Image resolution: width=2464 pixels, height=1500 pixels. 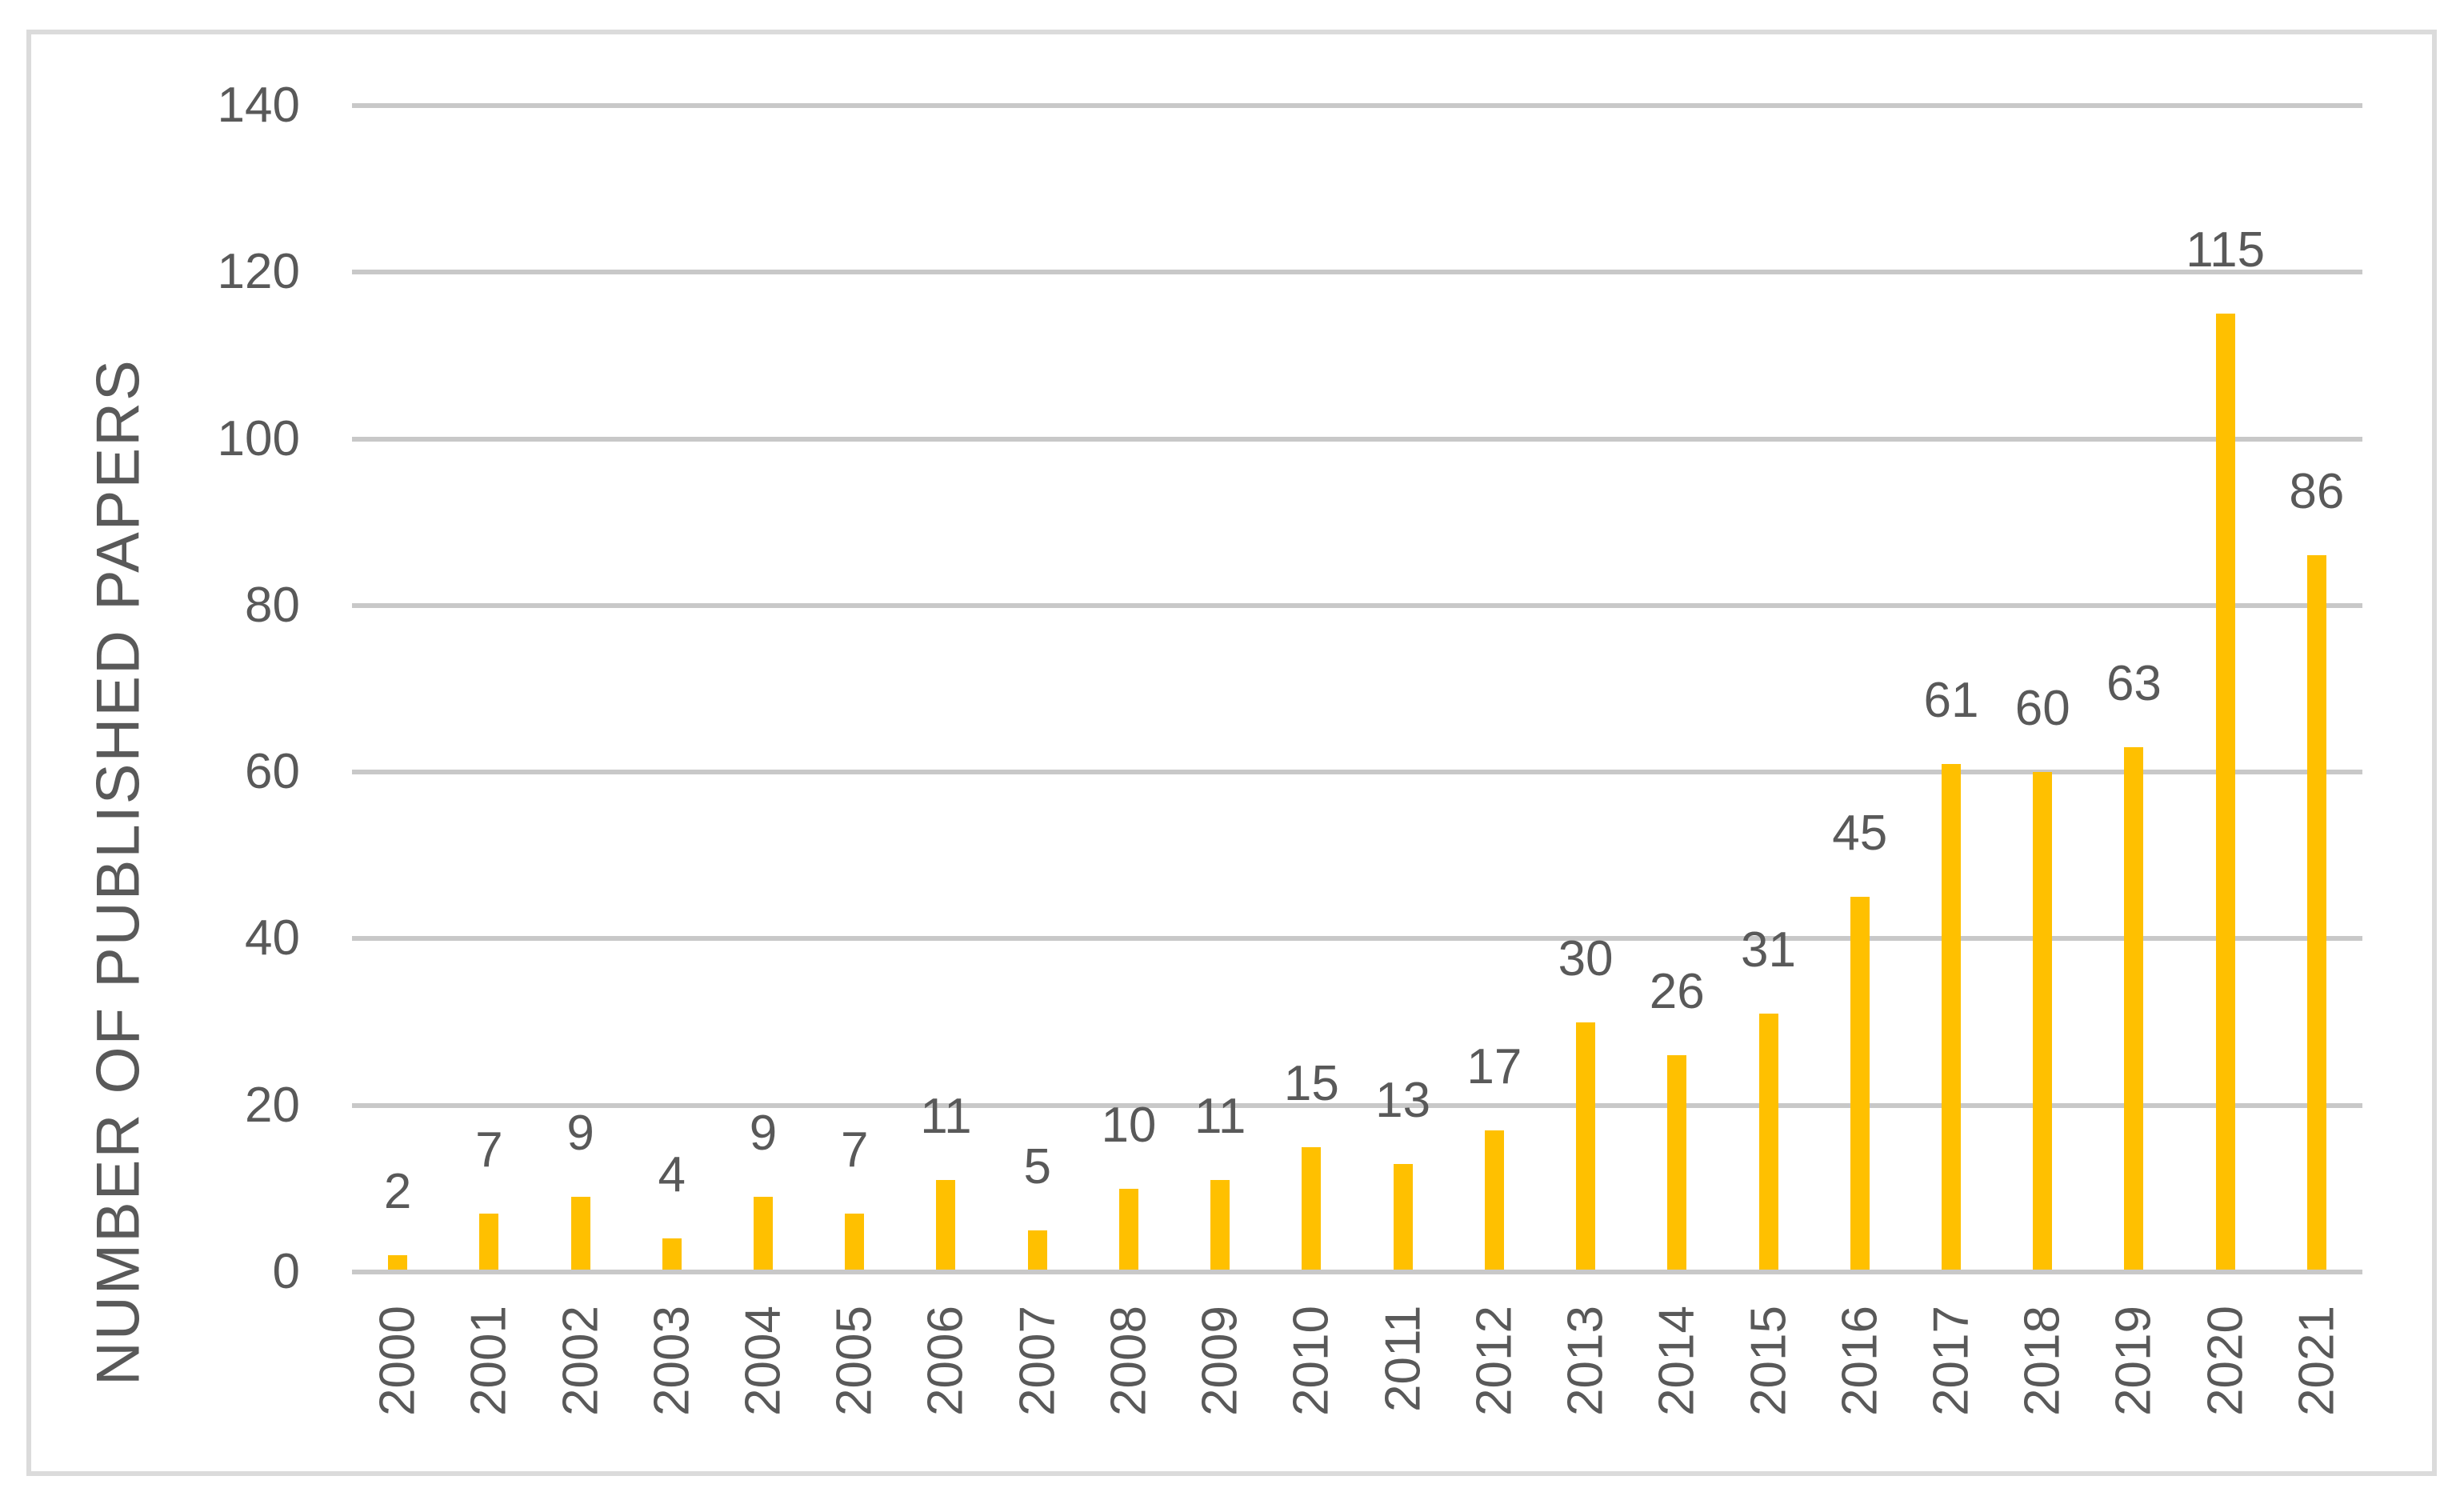 I want to click on bar-2012, so click(x=1494, y=1201).